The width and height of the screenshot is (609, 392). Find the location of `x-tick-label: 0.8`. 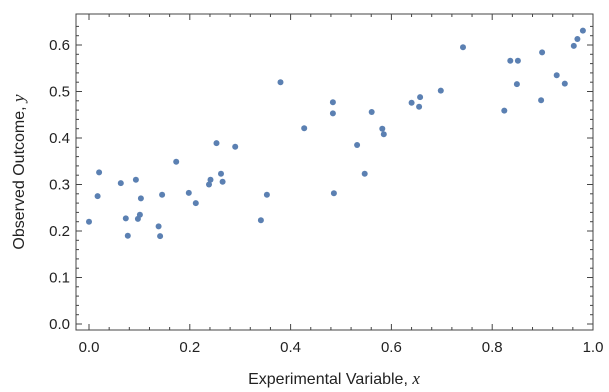

x-tick-label: 0.8 is located at coordinates (492, 347).